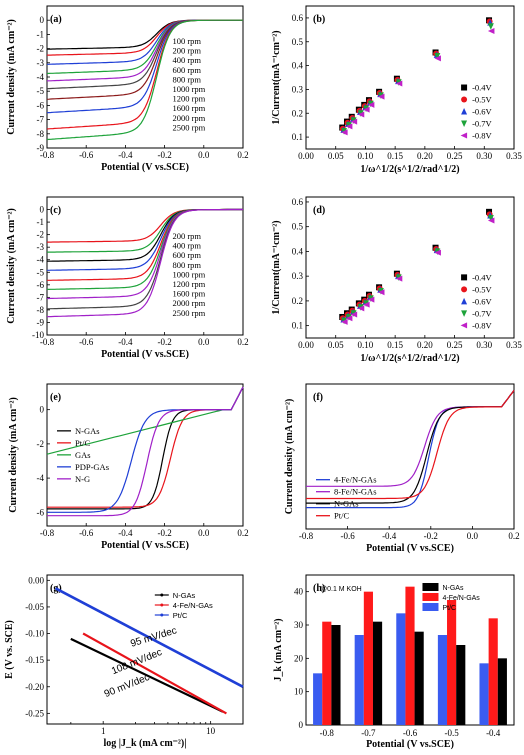 Image resolution: width=524 pixels, height=755 pixels. Describe the element at coordinates (41, 478) in the screenshot. I see `panel-e-ytick-label: -4` at that location.